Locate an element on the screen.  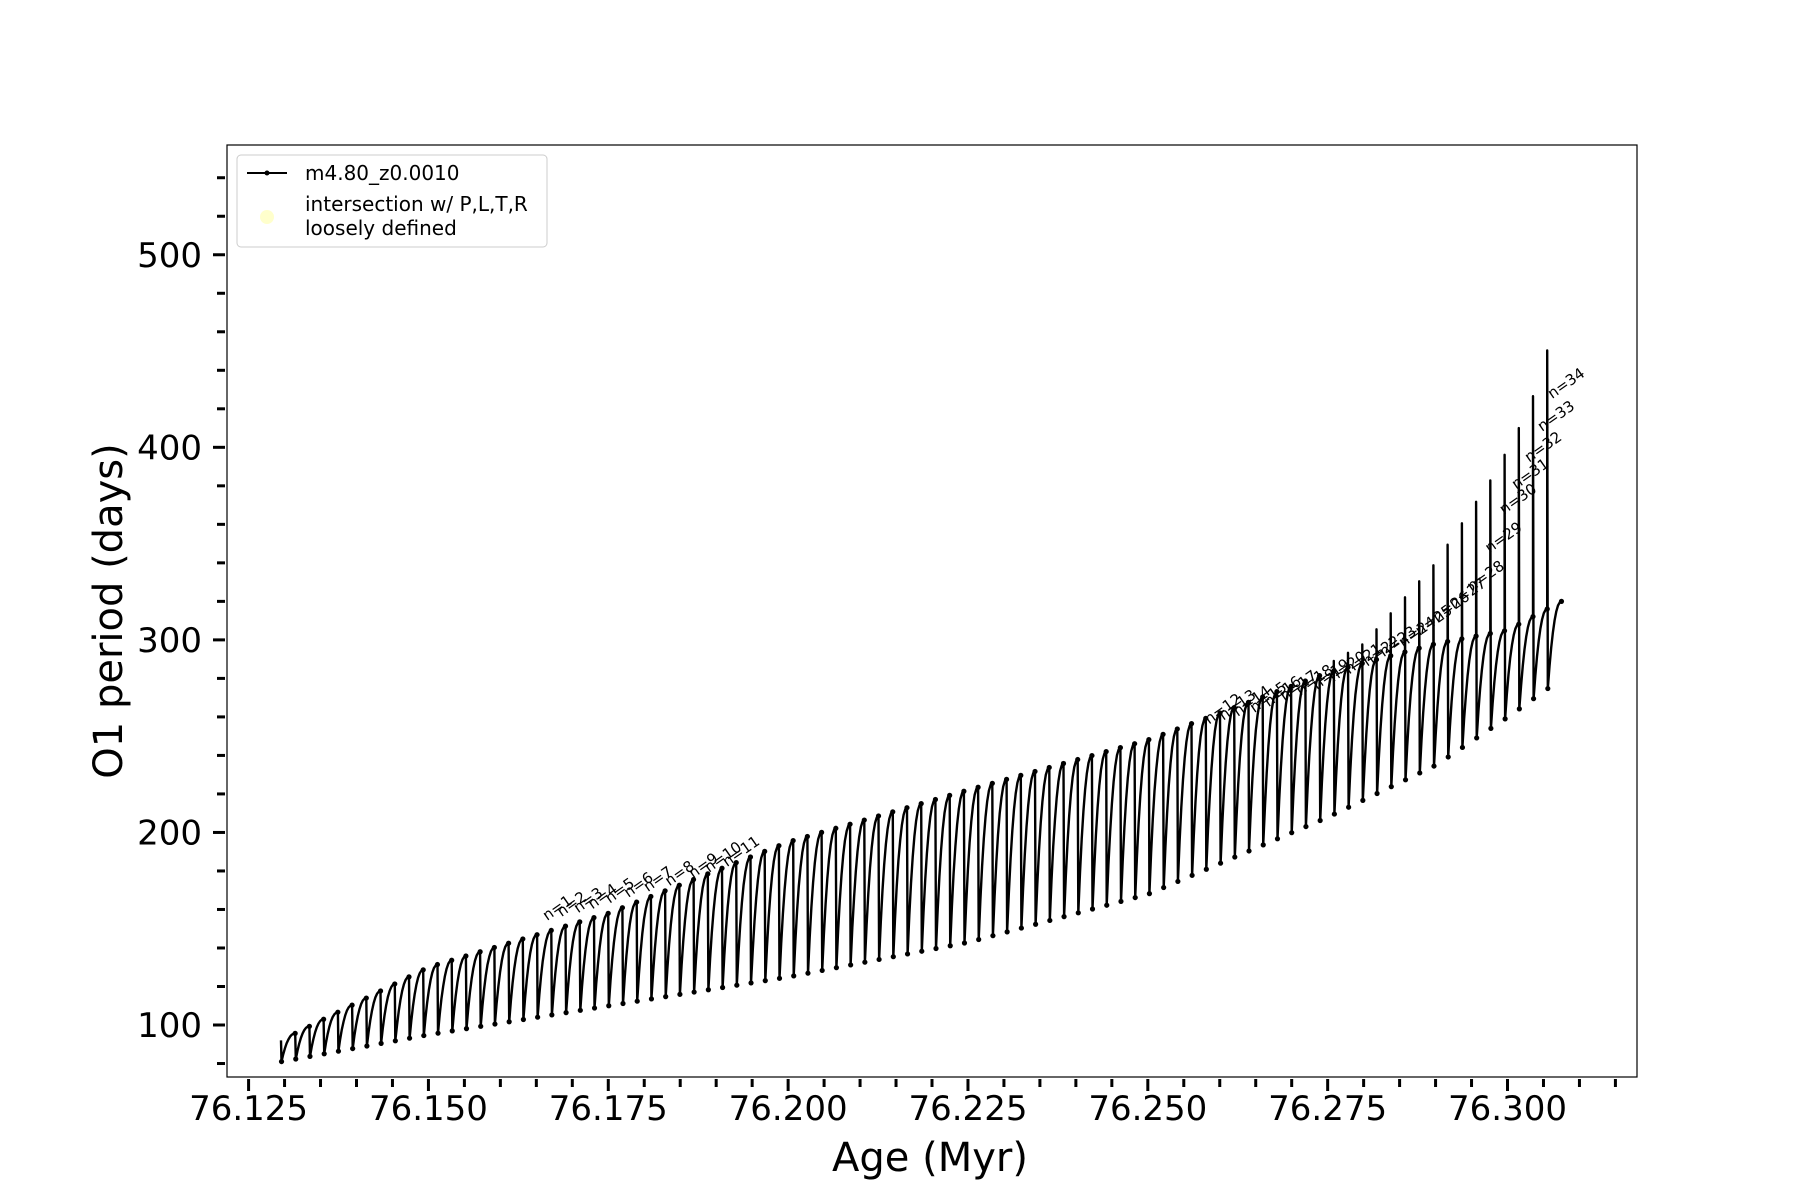
x-axis-title: Age (Myr) is located at coordinates (930, 1158).